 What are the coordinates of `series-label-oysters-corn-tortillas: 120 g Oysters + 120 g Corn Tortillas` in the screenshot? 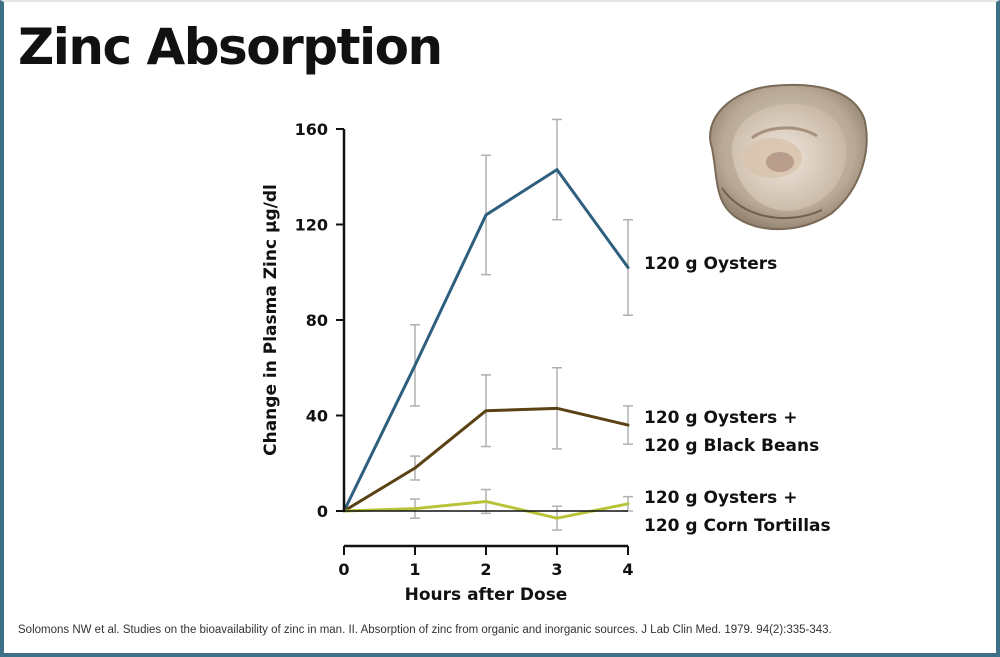 It's located at (737, 512).